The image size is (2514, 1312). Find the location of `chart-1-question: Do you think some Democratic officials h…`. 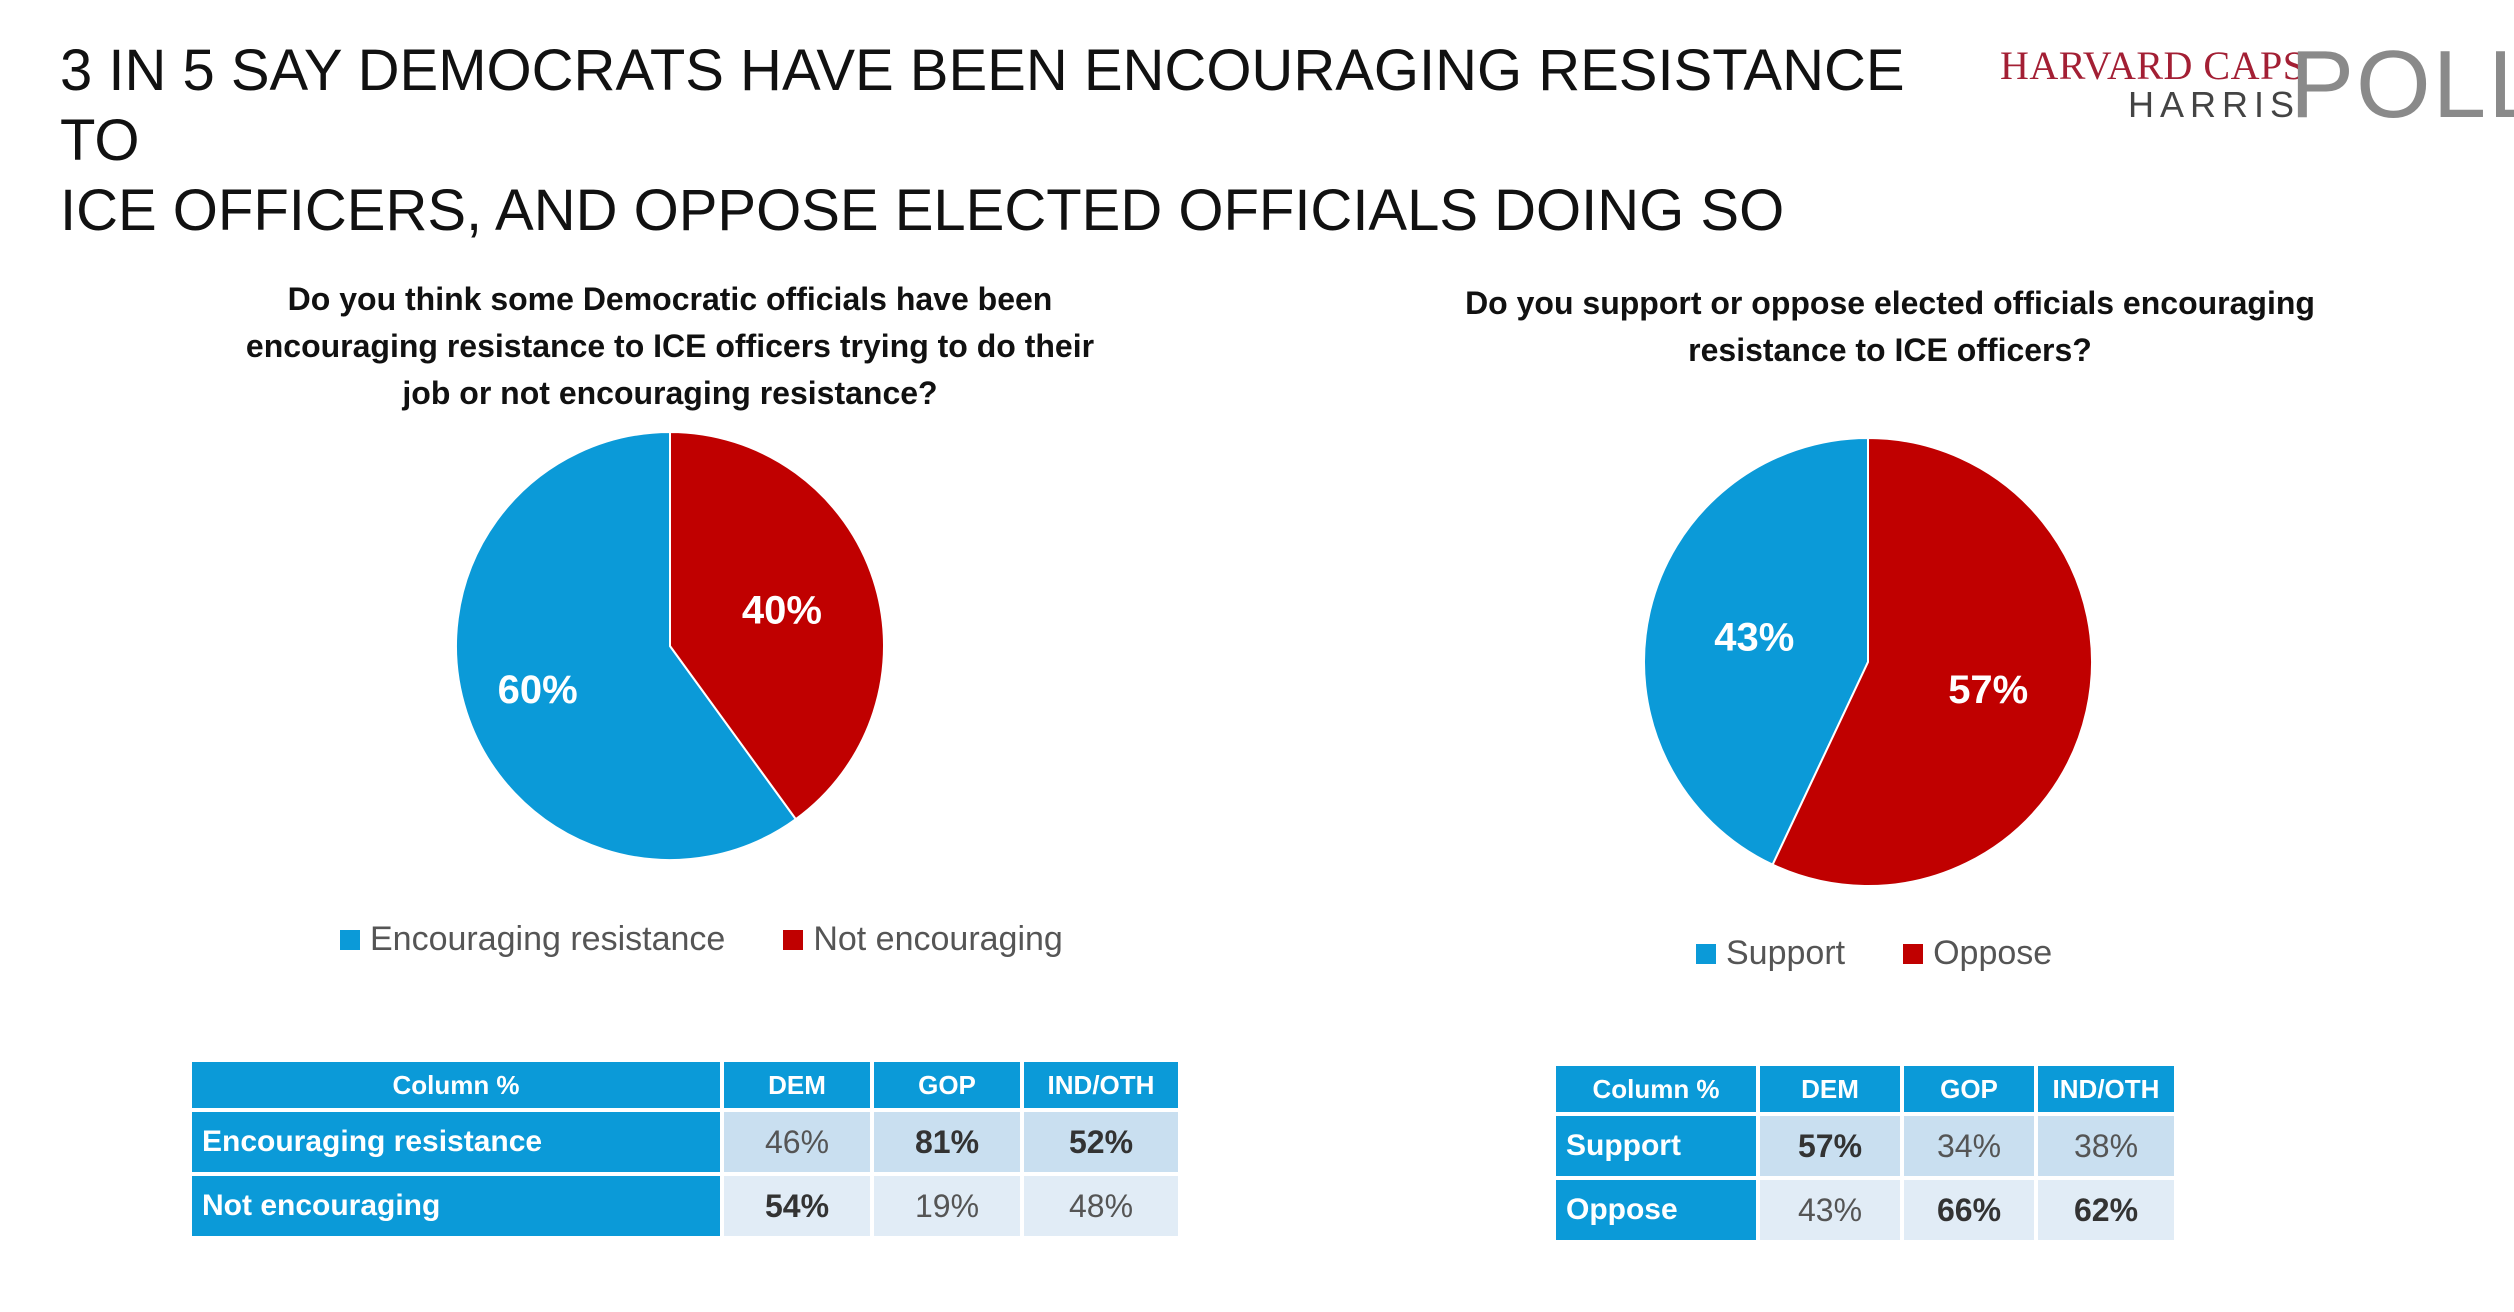

chart-1-question: Do you think some Democratic officials h… is located at coordinates (670, 346).